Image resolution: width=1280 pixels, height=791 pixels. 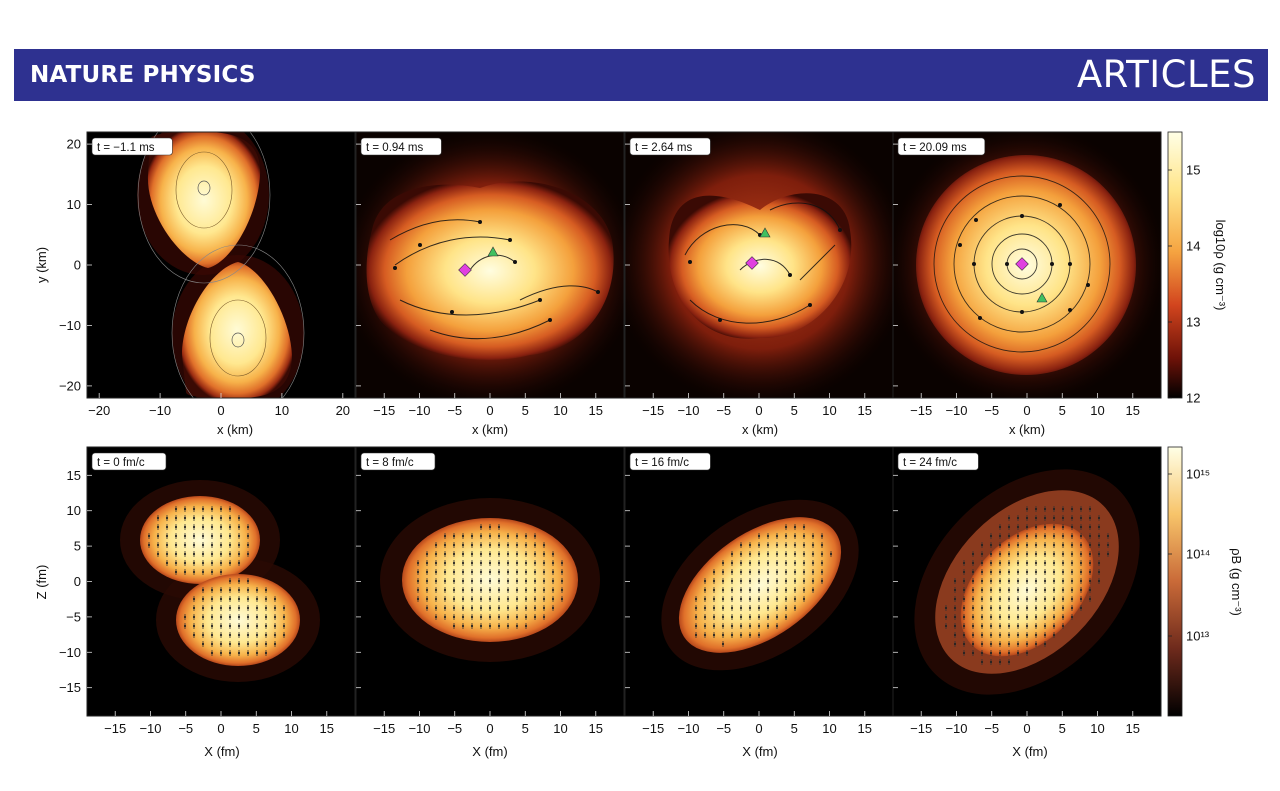 What do you see at coordinates (489, 728) in the screenshot?
I see `bottom-xtick-label-2-3: 0` at bounding box center [489, 728].